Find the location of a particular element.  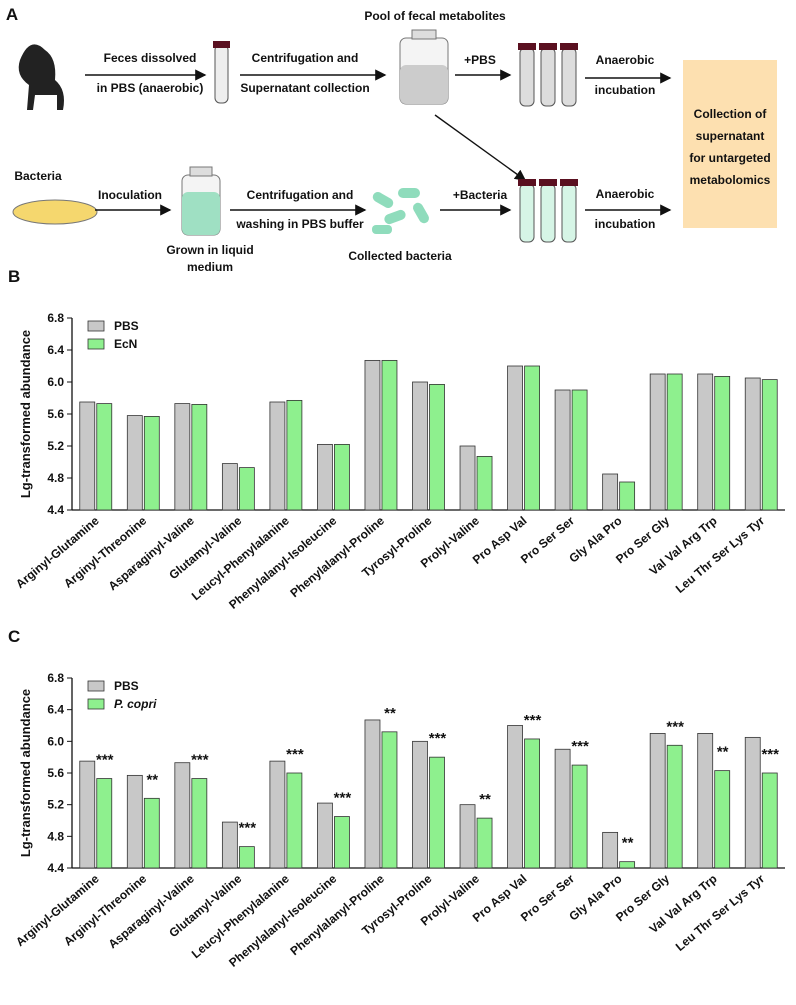

bottle-fill is located at coordinates (424, 84).